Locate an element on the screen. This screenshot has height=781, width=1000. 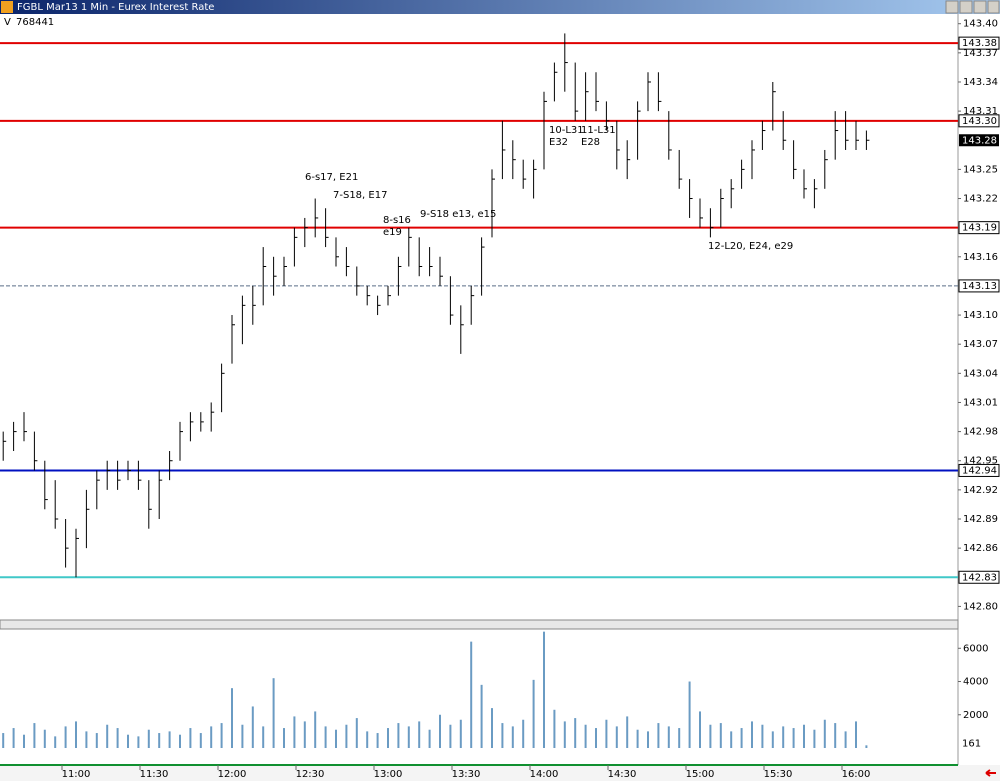
x-tick-label: 15:00 is located at coordinates (700, 774).